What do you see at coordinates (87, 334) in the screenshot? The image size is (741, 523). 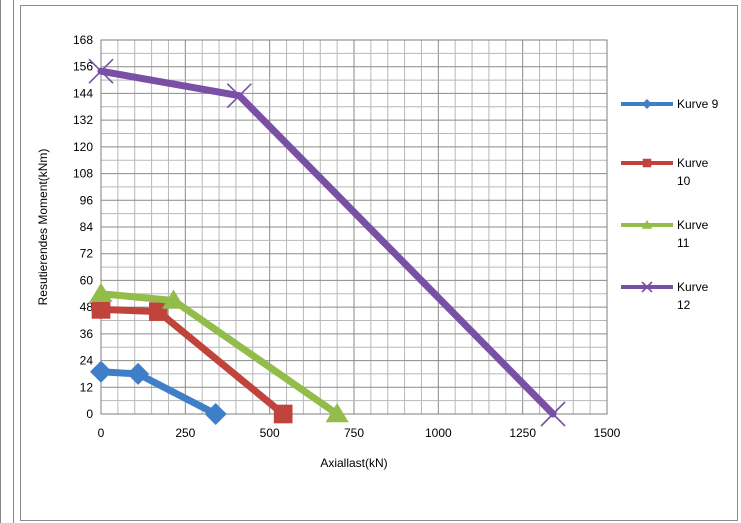 I see `y-tick-label: 36` at bounding box center [87, 334].